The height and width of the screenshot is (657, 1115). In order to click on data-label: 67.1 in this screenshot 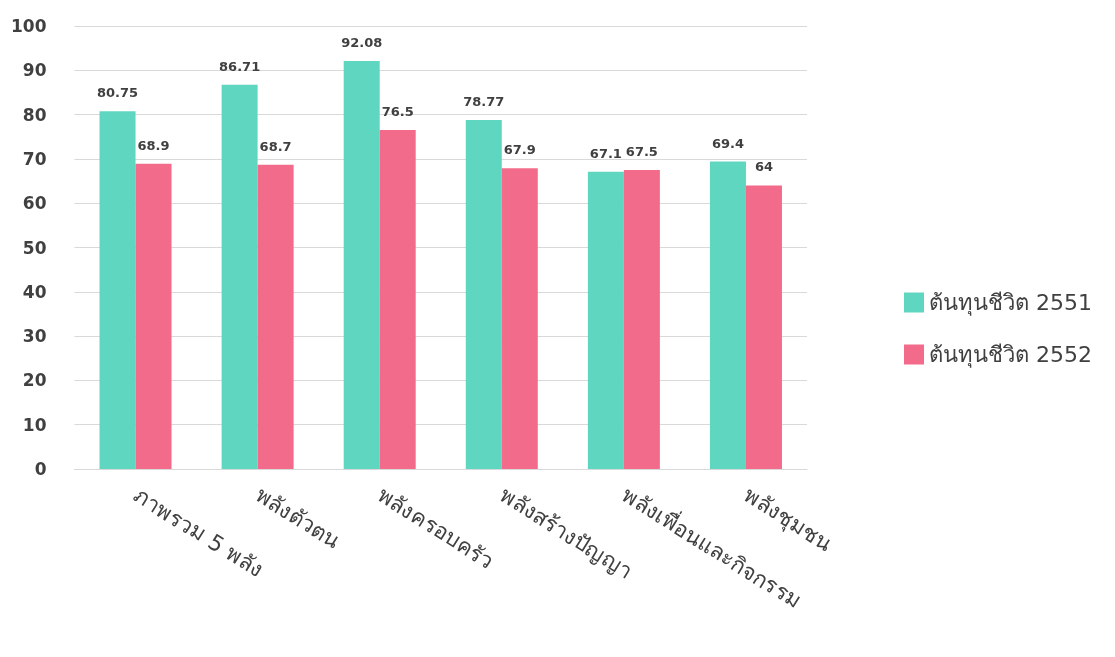, I will do `click(605, 153)`.